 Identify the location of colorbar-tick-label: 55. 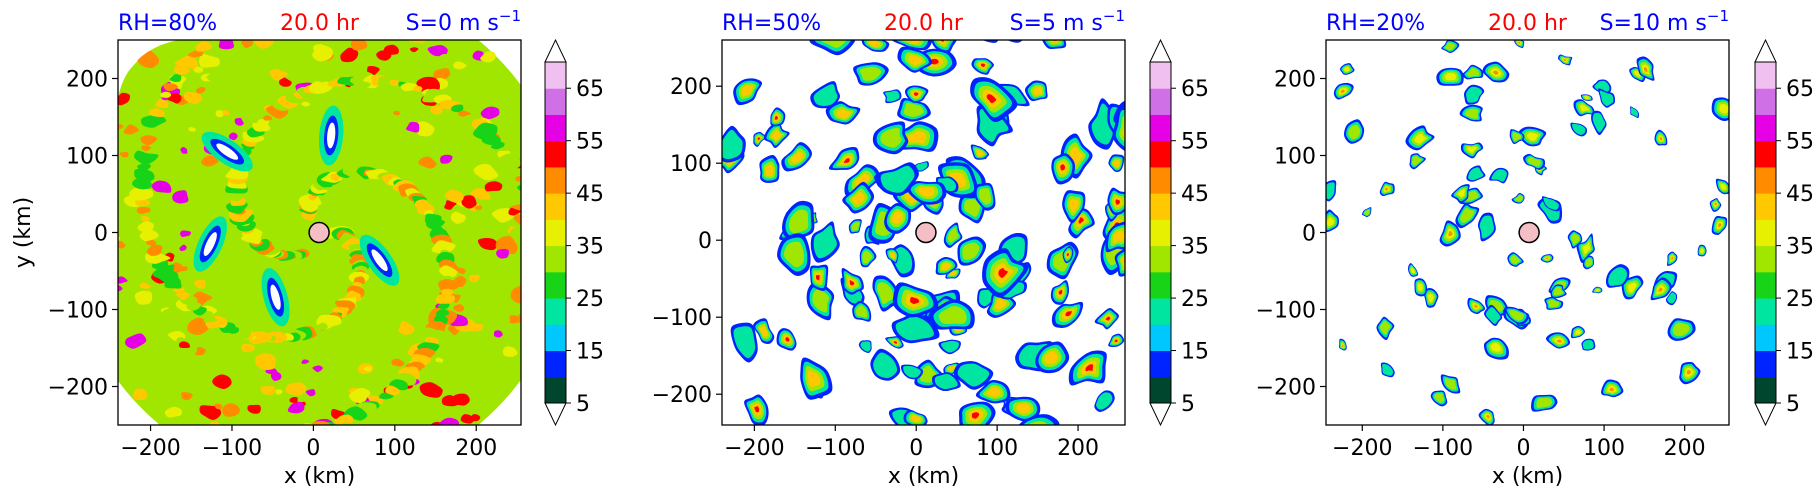
(1800, 142).